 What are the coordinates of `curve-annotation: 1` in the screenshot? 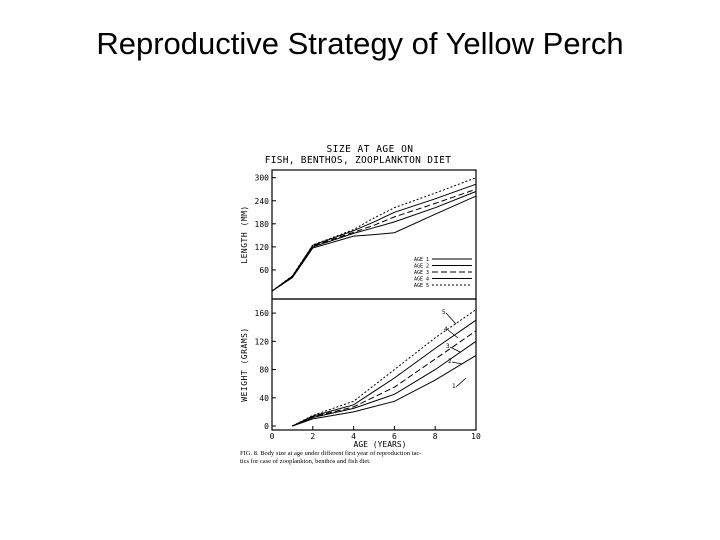 It's located at (454, 386).